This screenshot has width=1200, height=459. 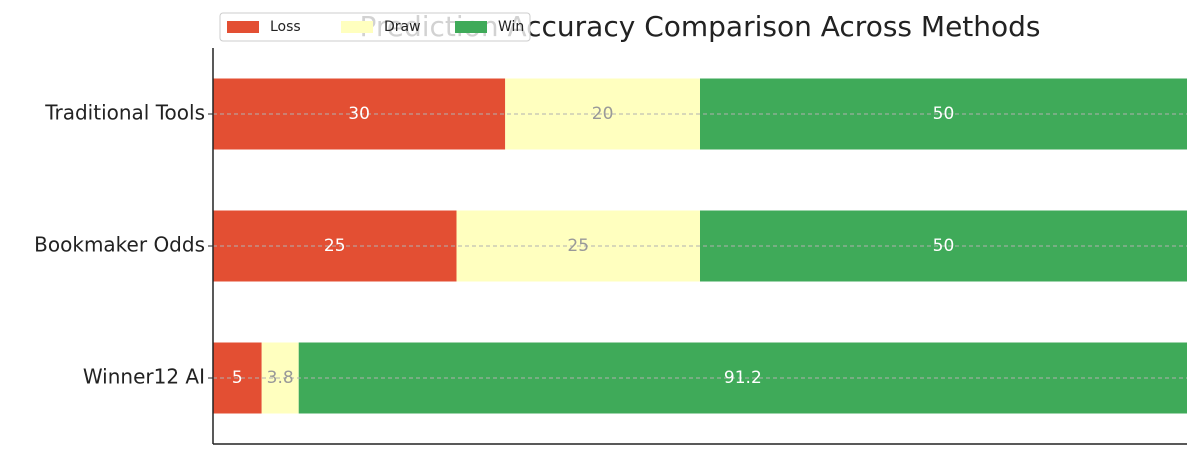 I want to click on legend-box, so click(x=375, y=27).